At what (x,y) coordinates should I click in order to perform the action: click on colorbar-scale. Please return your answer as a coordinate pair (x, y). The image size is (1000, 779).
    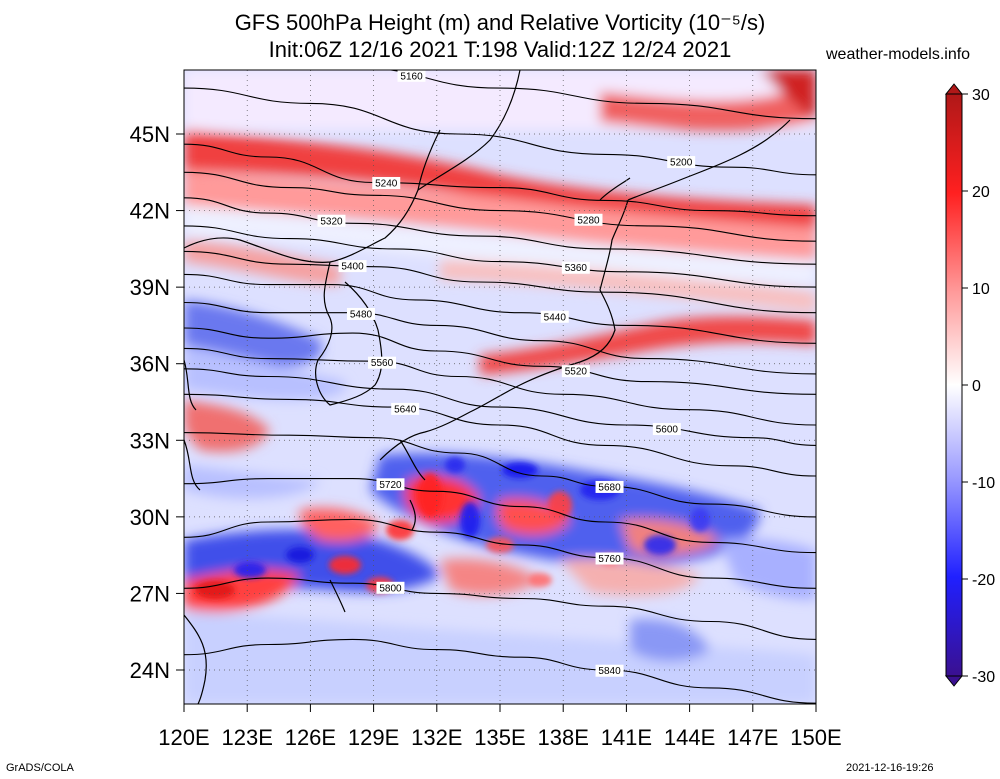
    Looking at the image, I should click on (954, 385).